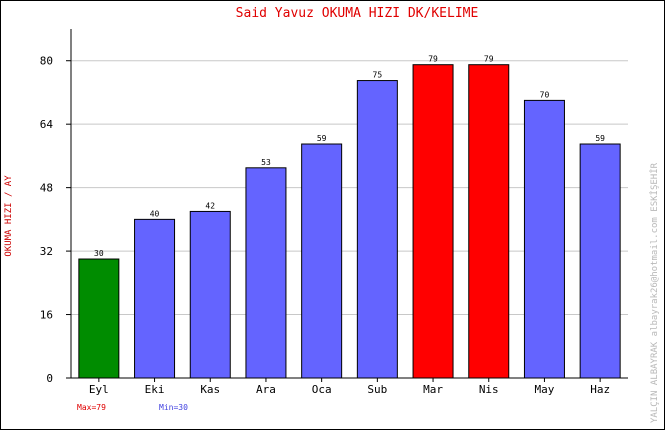 This screenshot has width=665, height=430. What do you see at coordinates (545, 94) in the screenshot?
I see `bar-value-label: 70` at bounding box center [545, 94].